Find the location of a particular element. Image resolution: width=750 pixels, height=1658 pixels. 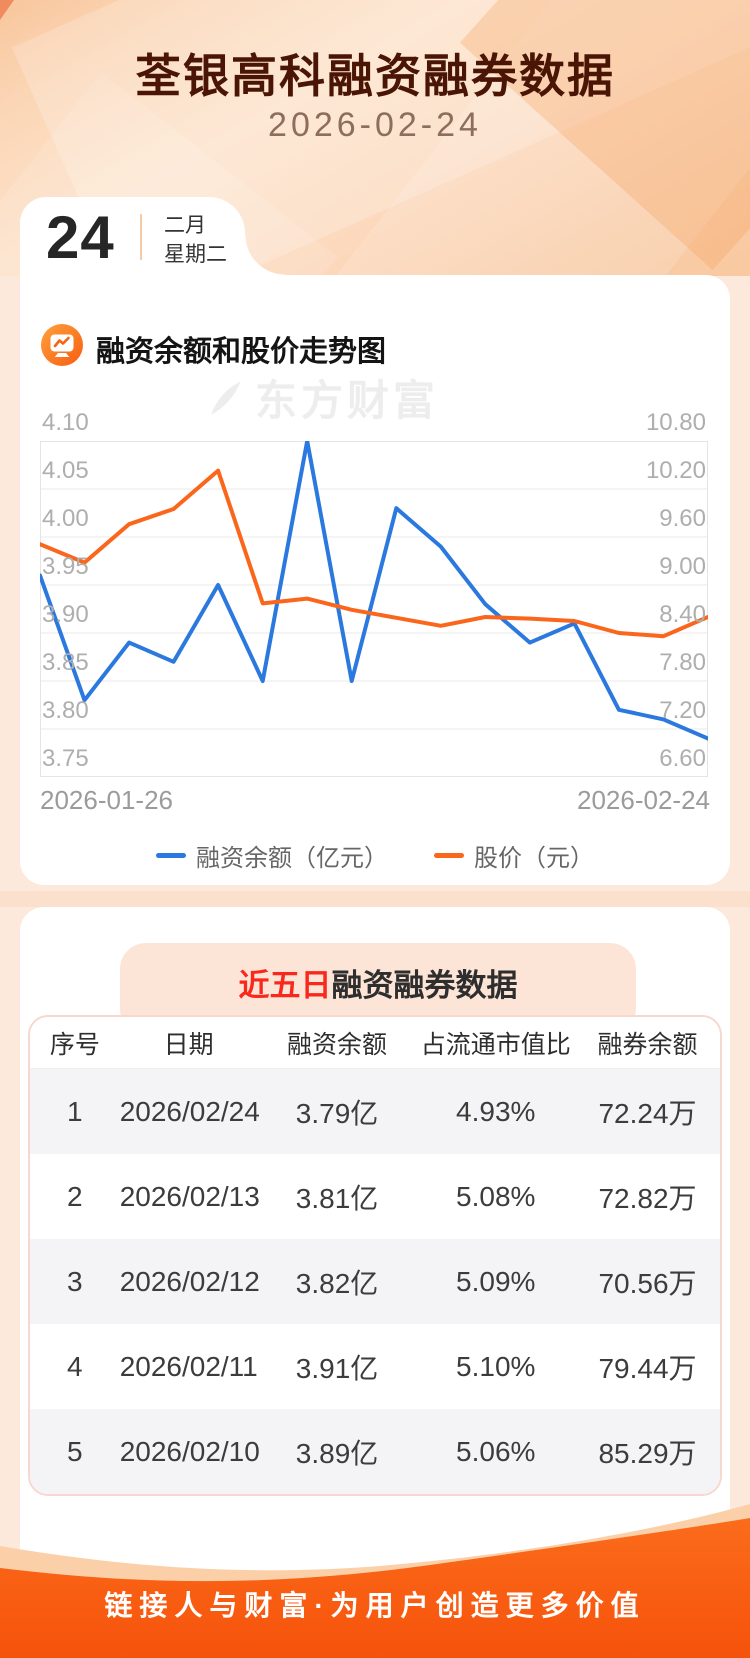

table-row: 3 2026/02/12 3.82亿 5.09% 70.56万 is located at coordinates (375, 1281).